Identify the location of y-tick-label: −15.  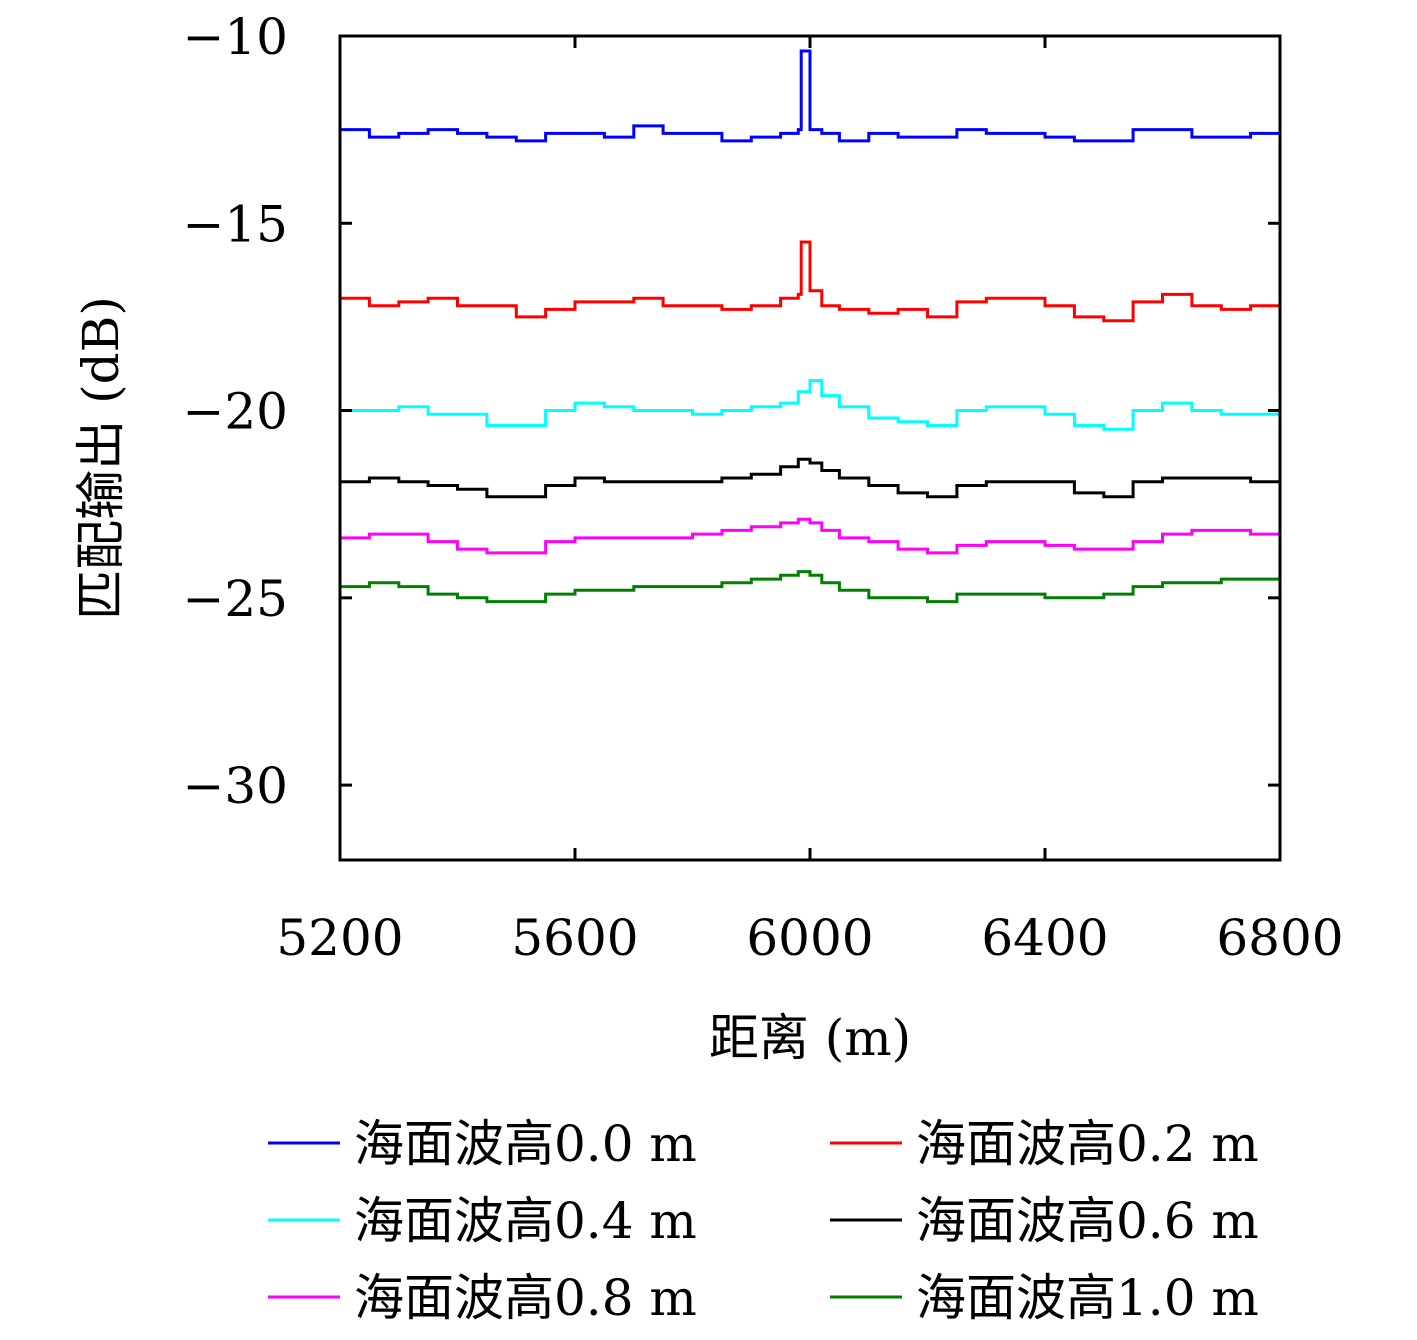
(235, 224).